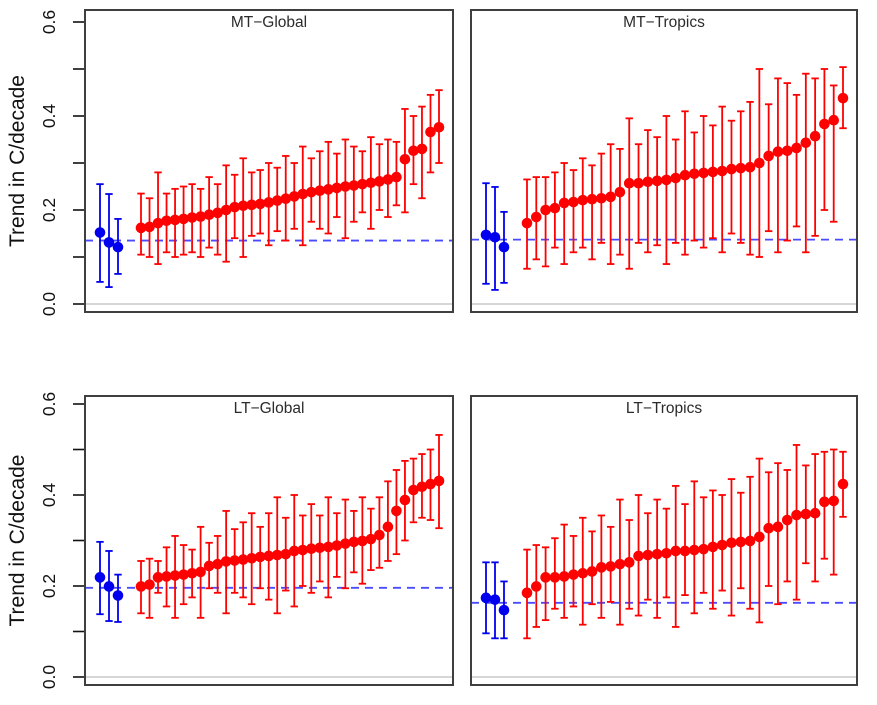  Describe the element at coordinates (269, 408) in the screenshot. I see `panel-title-lt-global: LT−Global` at that location.